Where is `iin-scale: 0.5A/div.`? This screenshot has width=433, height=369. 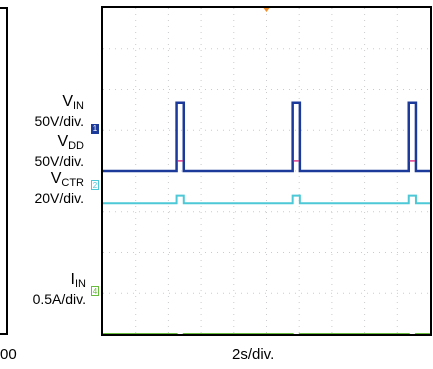 iin-scale: 0.5A/div. is located at coordinates (59, 299).